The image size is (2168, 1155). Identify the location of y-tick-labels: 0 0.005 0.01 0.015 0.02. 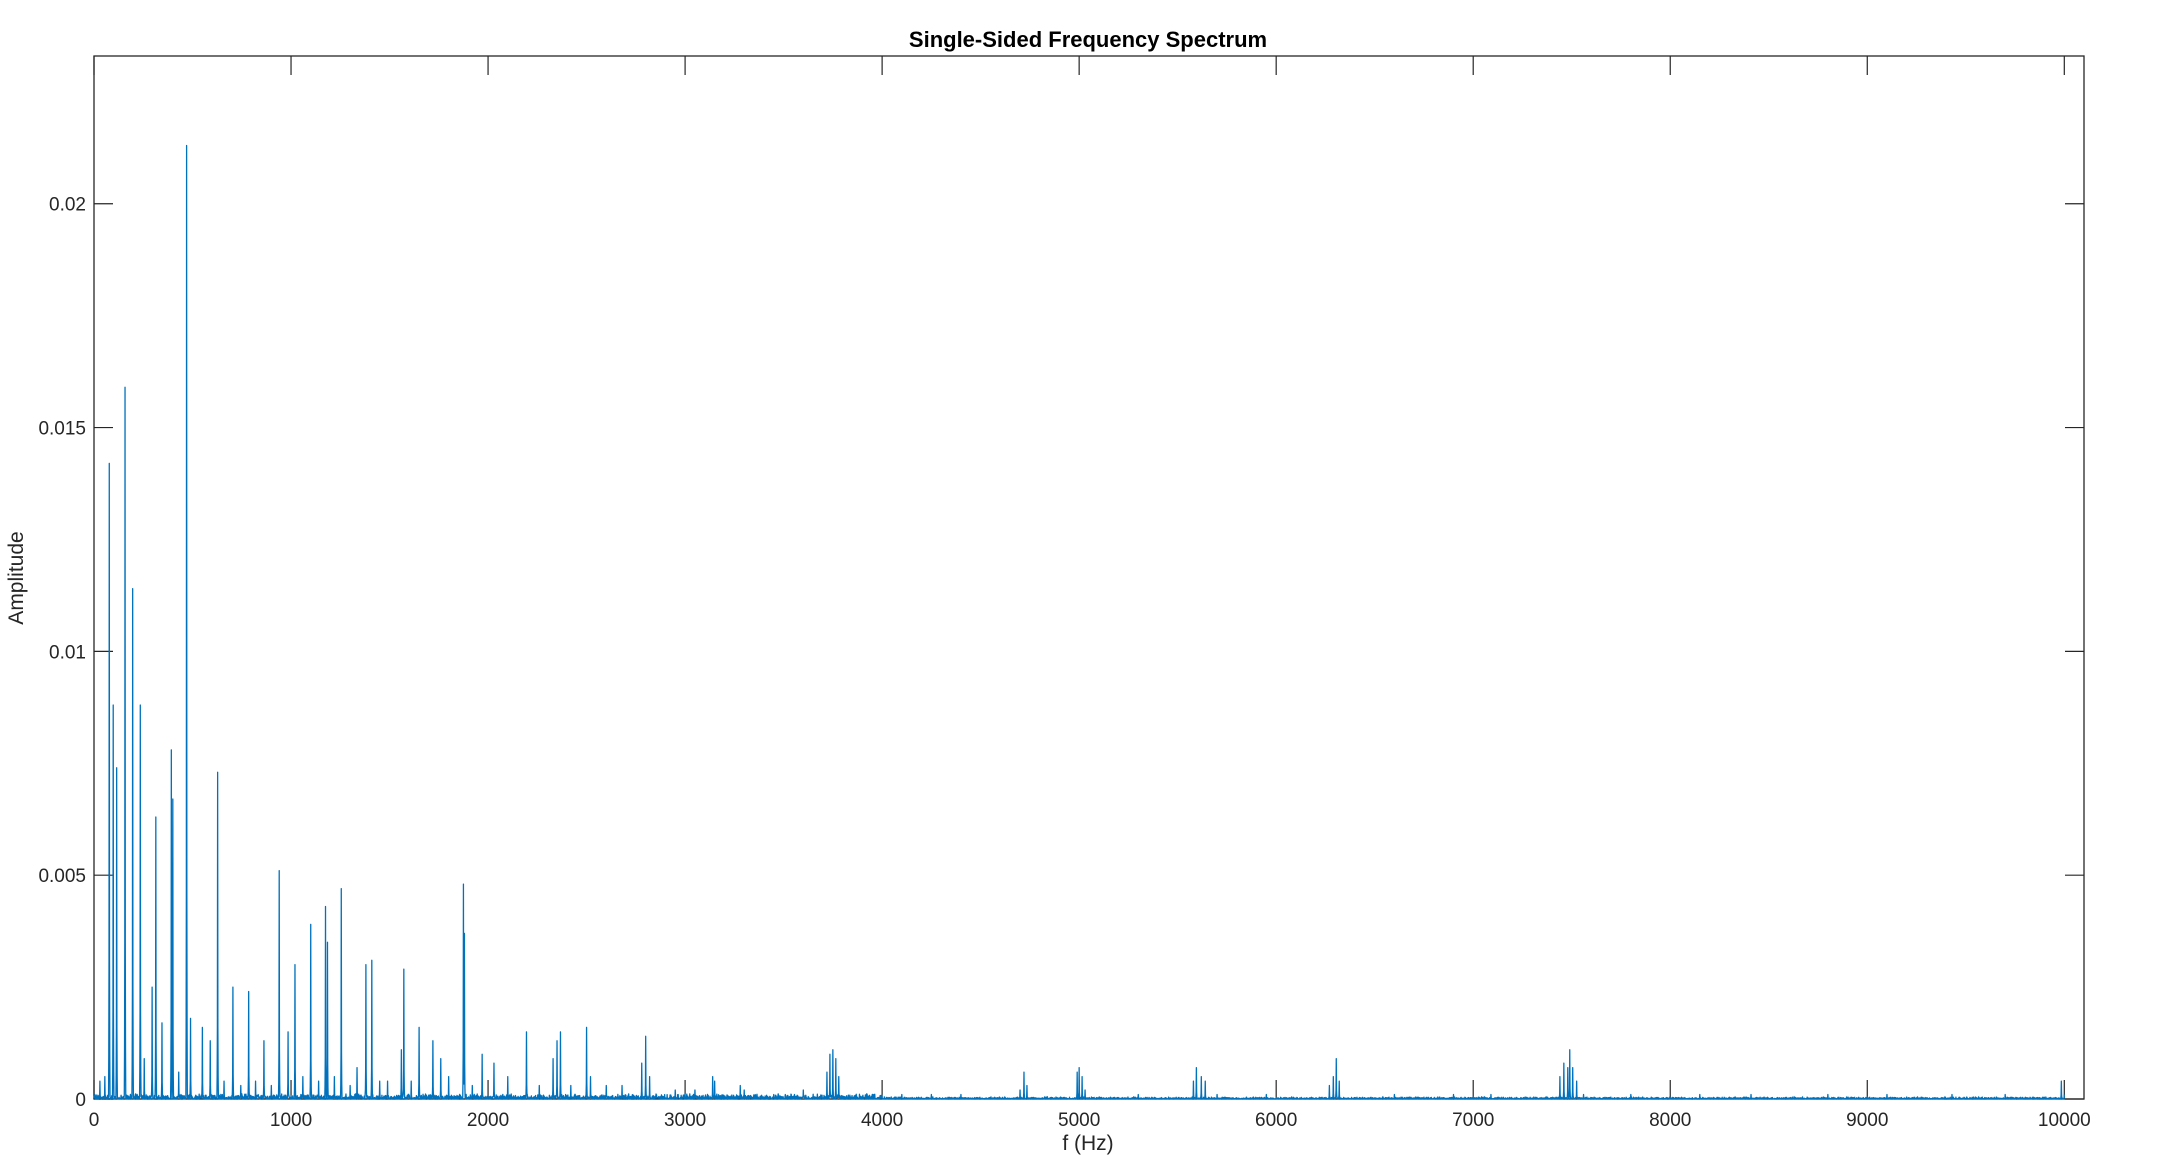
(62, 653).